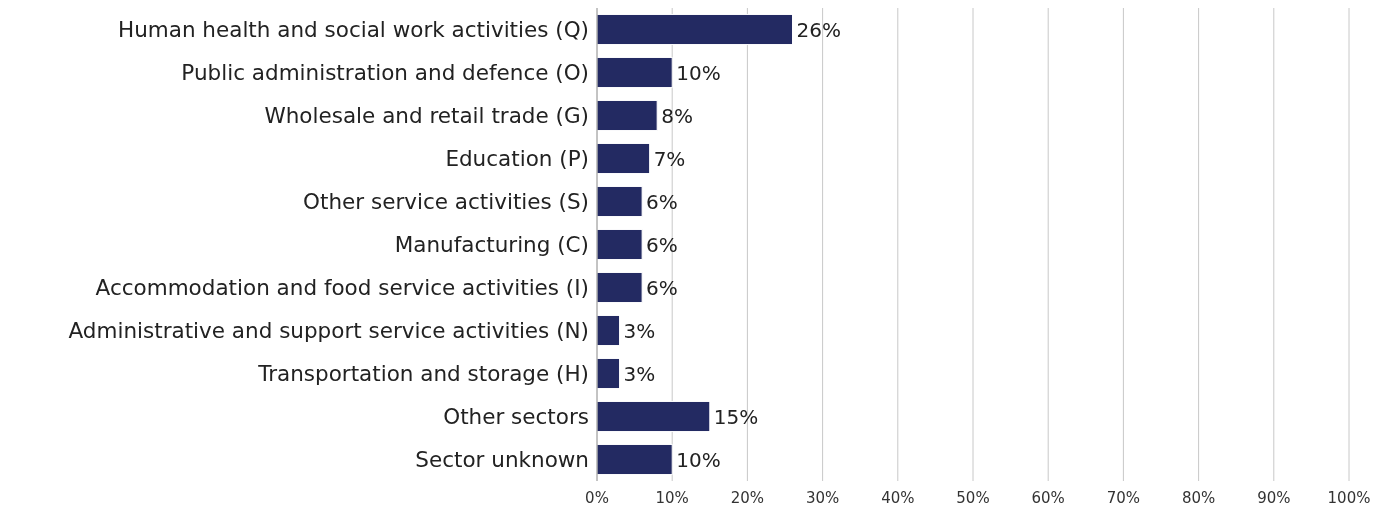 The image size is (1373, 511). I want to click on y-tick-label: Administrative and support service activities (N), so click(328, 331).